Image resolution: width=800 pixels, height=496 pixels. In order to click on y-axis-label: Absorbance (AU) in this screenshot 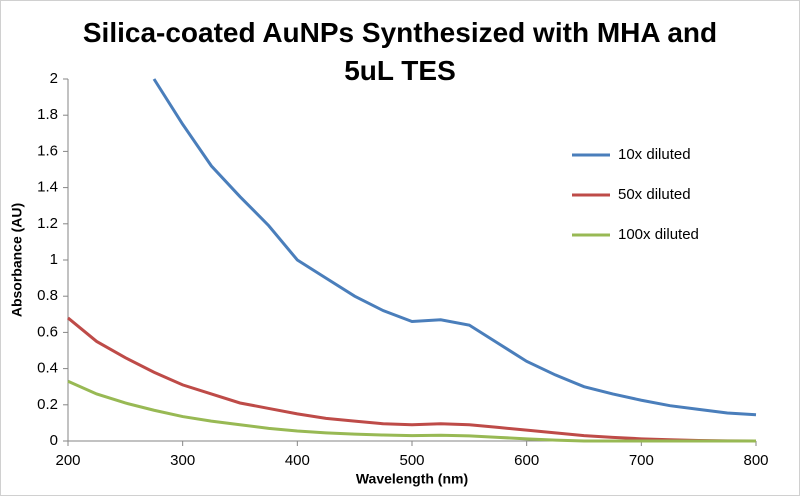, I will do `click(17, 260)`.